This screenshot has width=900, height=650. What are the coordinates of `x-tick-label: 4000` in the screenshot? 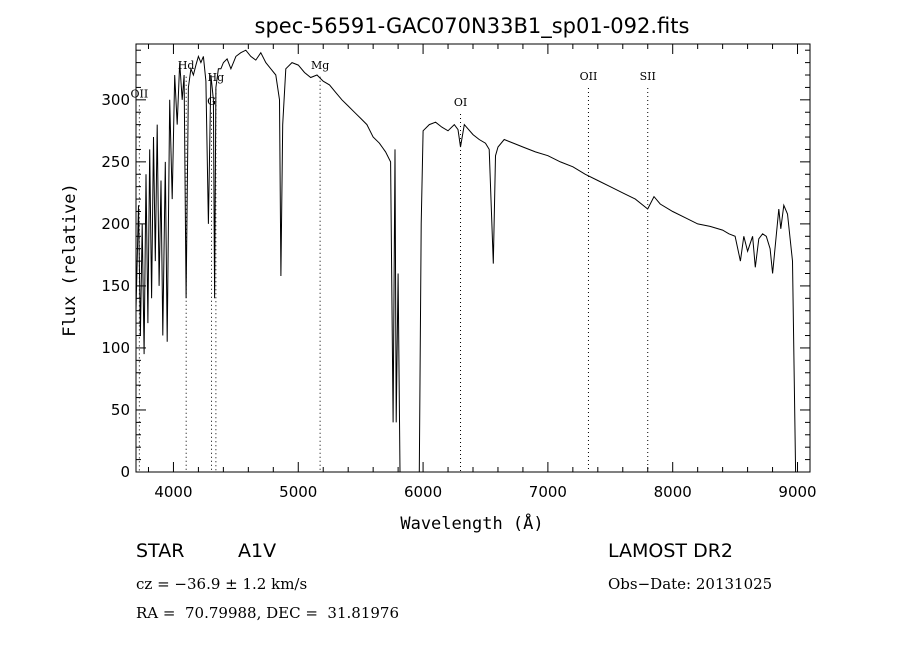 It's located at (173, 492).